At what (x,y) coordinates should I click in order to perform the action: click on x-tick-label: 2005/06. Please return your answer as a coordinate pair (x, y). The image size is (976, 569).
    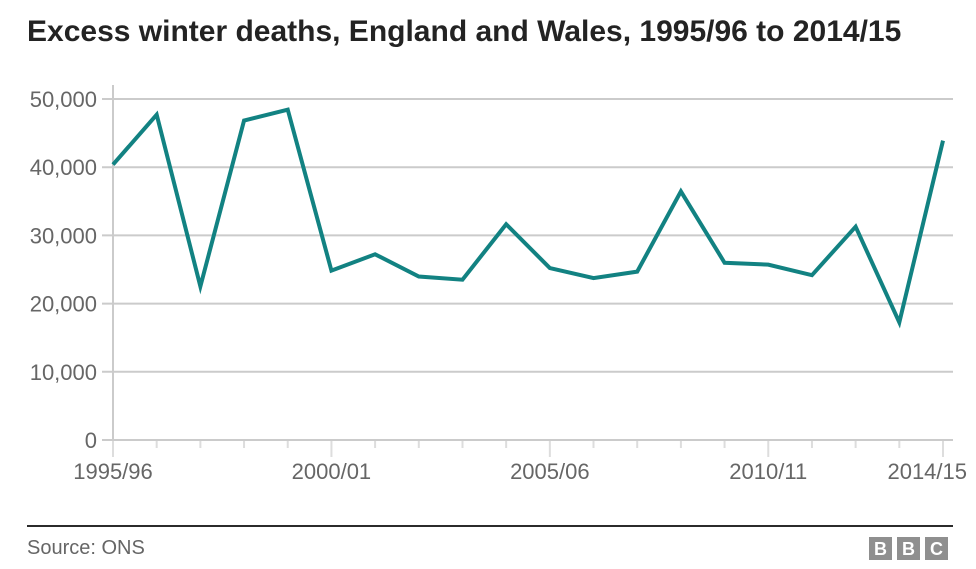
    Looking at the image, I should click on (550, 471).